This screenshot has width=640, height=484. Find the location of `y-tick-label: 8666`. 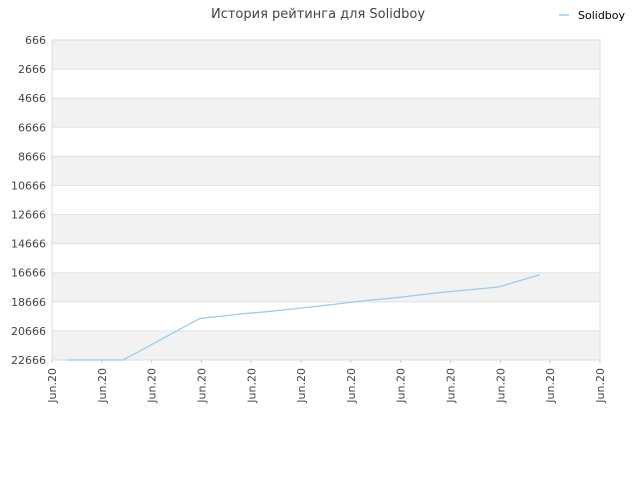

y-tick-label: 8666 is located at coordinates (32, 156).